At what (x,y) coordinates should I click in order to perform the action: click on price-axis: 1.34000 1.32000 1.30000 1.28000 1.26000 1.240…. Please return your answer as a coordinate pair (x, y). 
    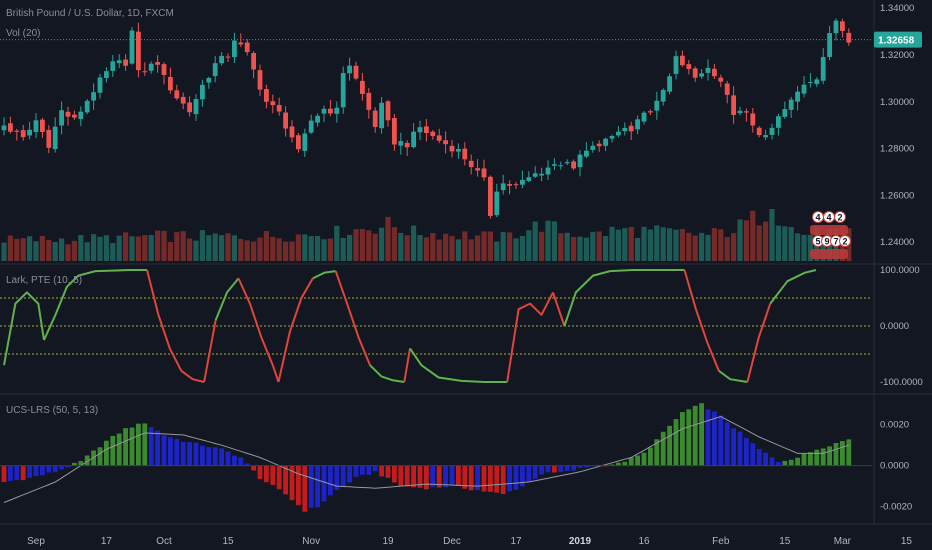
    Looking at the image, I should click on (897, 125).